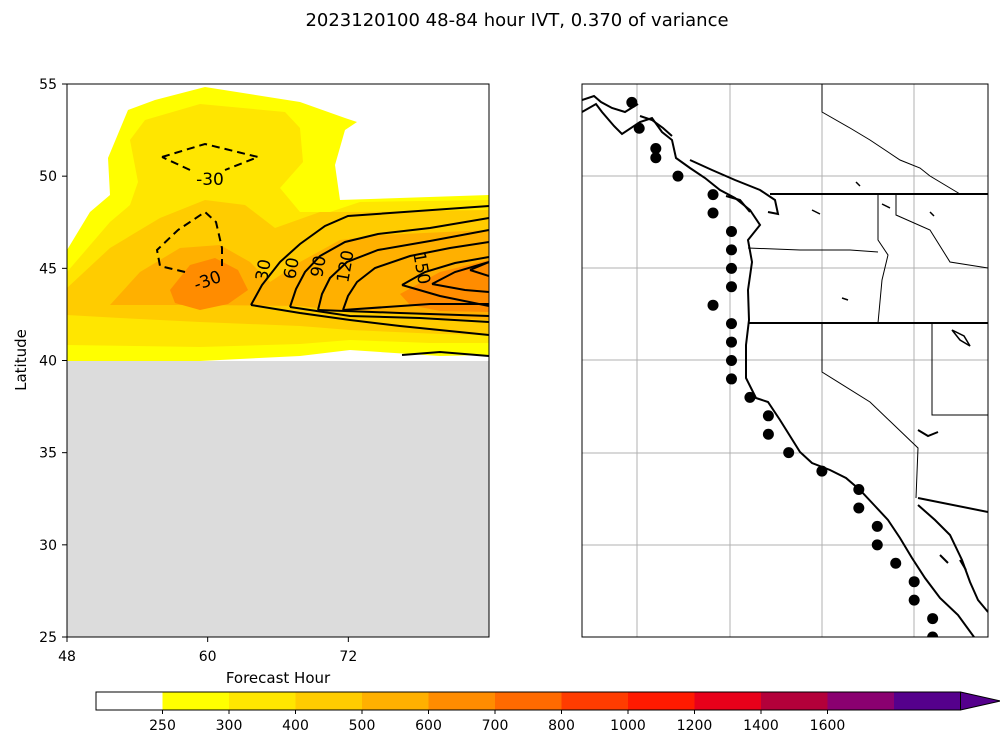 The image size is (1000, 749). What do you see at coordinates (48, 454) in the screenshot?
I see `y-tick-label: 35` at bounding box center [48, 454].